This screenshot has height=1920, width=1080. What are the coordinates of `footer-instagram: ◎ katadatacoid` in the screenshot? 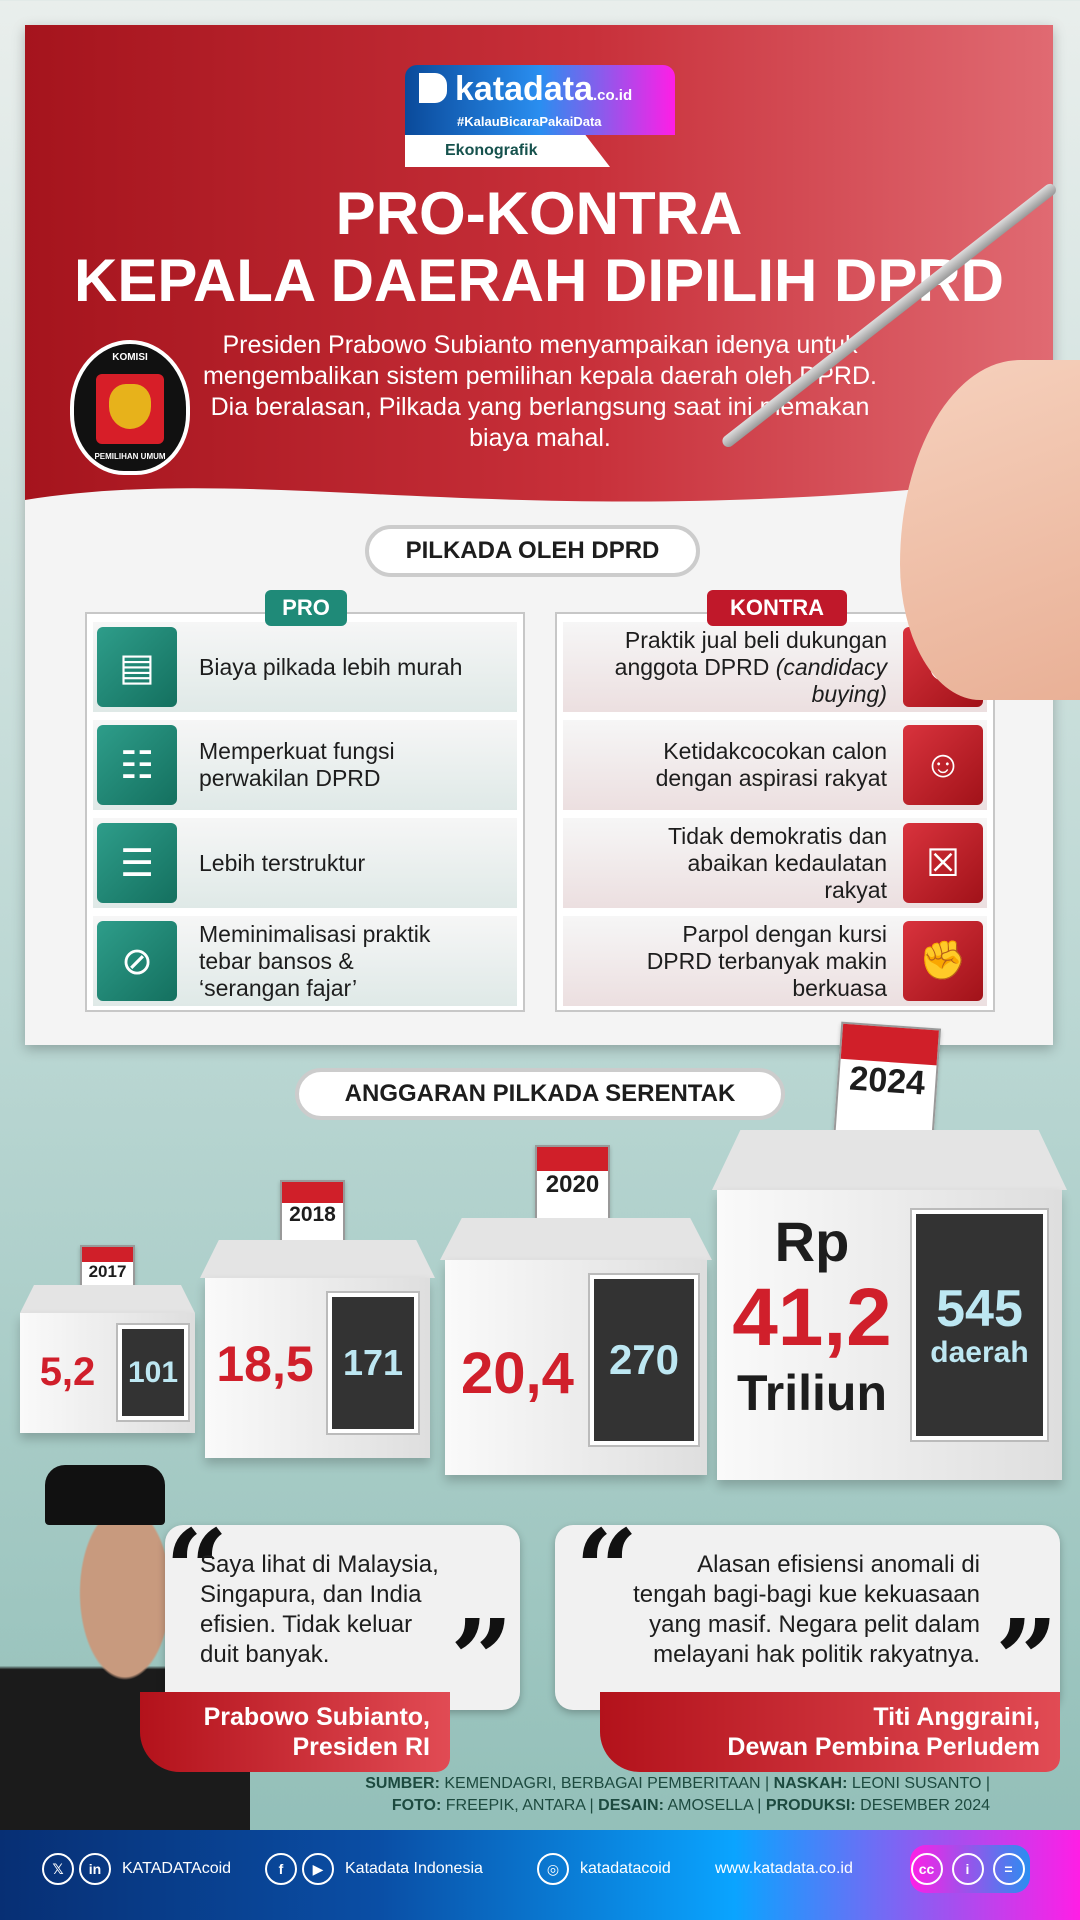 It's located at (604, 1869).